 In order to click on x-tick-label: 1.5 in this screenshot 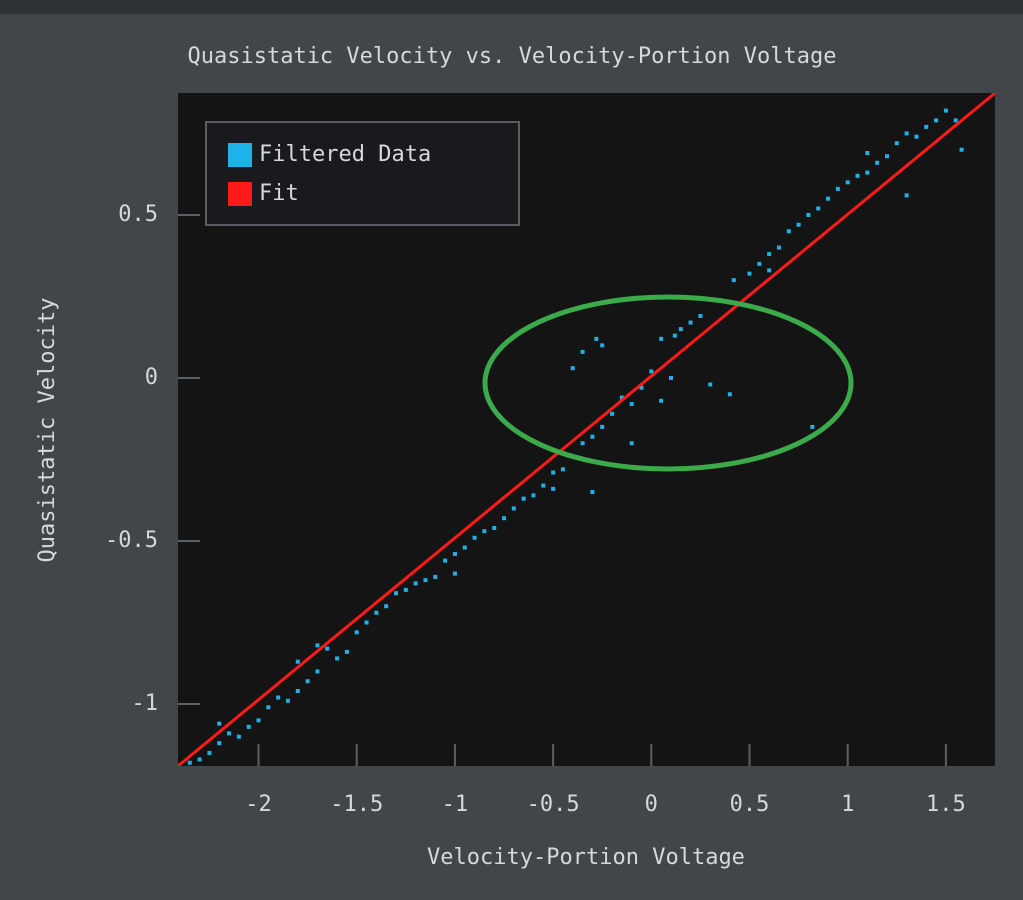, I will do `click(946, 804)`.